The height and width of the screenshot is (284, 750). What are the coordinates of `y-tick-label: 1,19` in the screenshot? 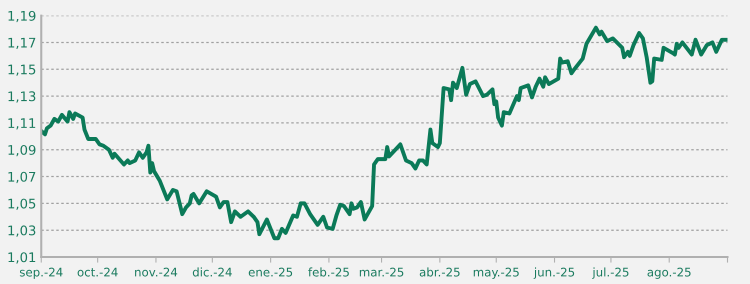 It's located at (22, 16).